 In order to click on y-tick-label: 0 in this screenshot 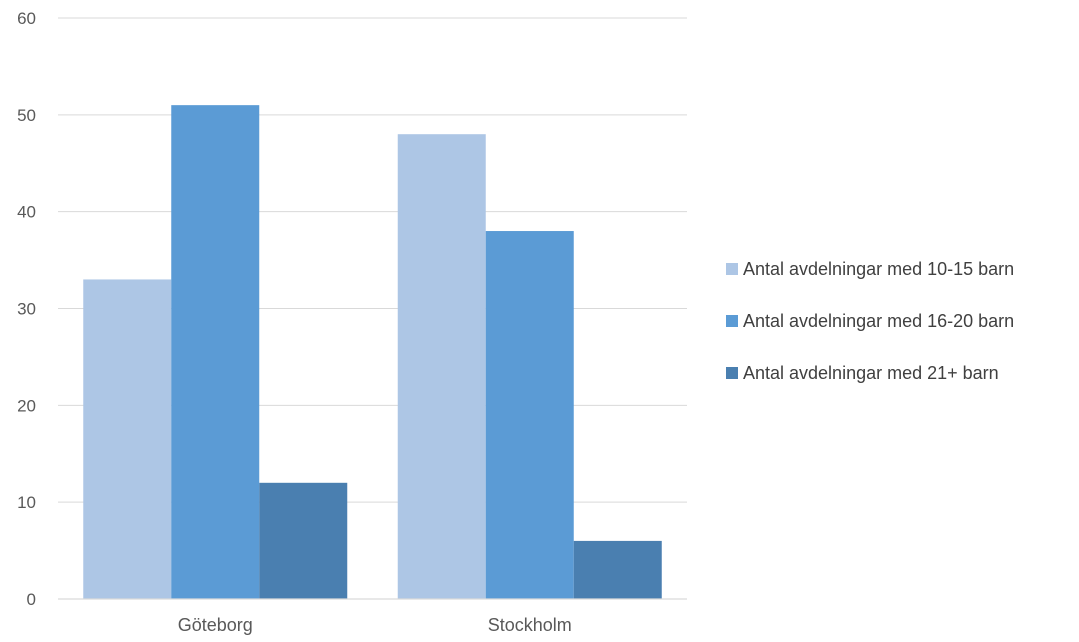, I will do `click(31, 599)`.